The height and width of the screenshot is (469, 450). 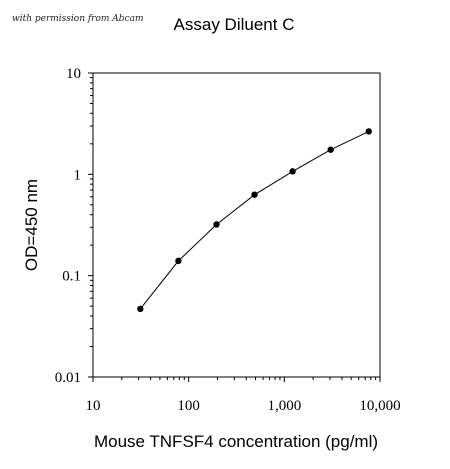 What do you see at coordinates (31, 225) in the screenshot?
I see `y-axis-label: OD=450 nm` at bounding box center [31, 225].